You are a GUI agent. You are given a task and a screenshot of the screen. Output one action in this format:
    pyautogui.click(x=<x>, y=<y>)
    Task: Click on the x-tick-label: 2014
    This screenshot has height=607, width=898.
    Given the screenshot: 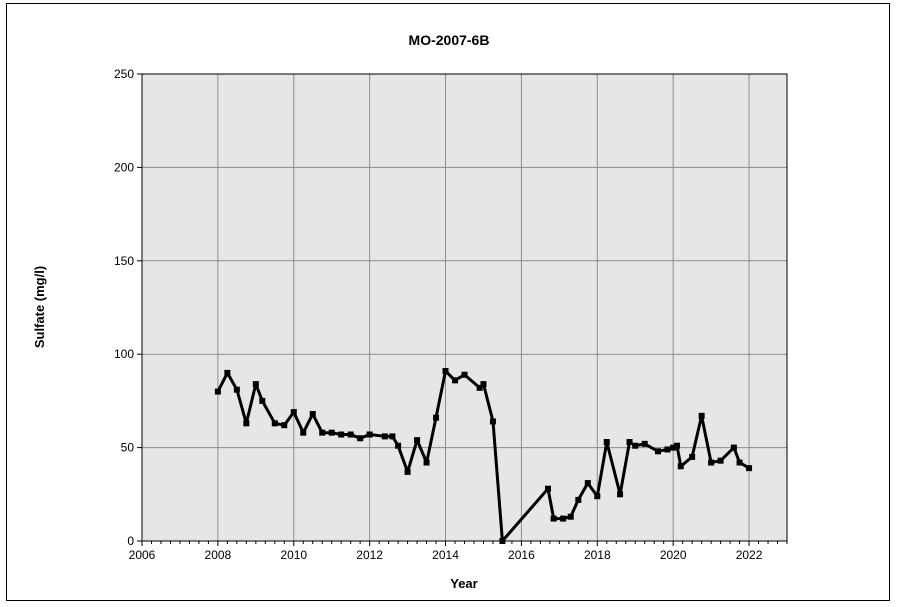 What is the action you would take?
    pyautogui.click(x=445, y=555)
    